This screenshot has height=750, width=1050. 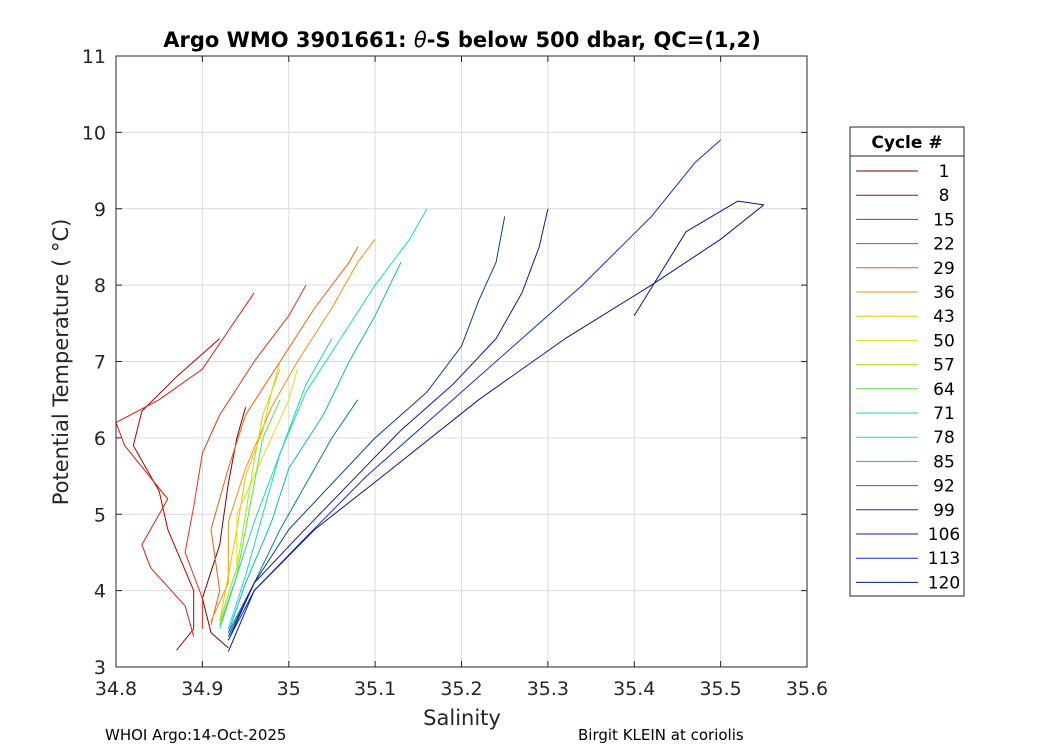 What do you see at coordinates (944, 559) in the screenshot?
I see `legend-label-113: 113` at bounding box center [944, 559].